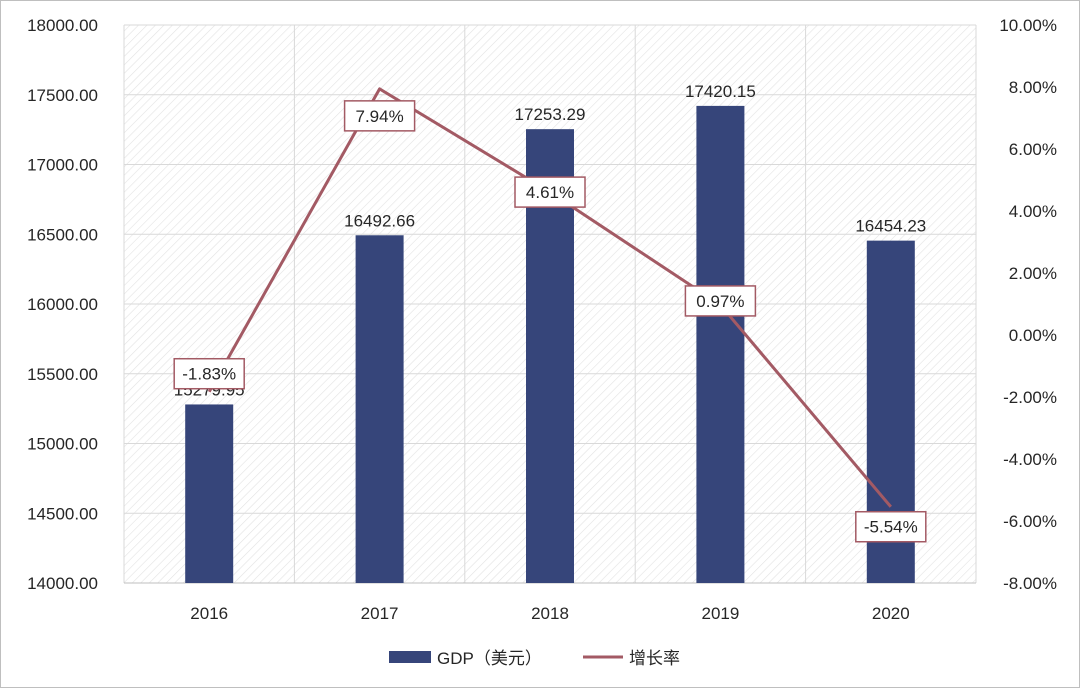 The image size is (1080, 688). What do you see at coordinates (1028, 25) in the screenshot?
I see `right-axis-tick: 10.00%` at bounding box center [1028, 25].